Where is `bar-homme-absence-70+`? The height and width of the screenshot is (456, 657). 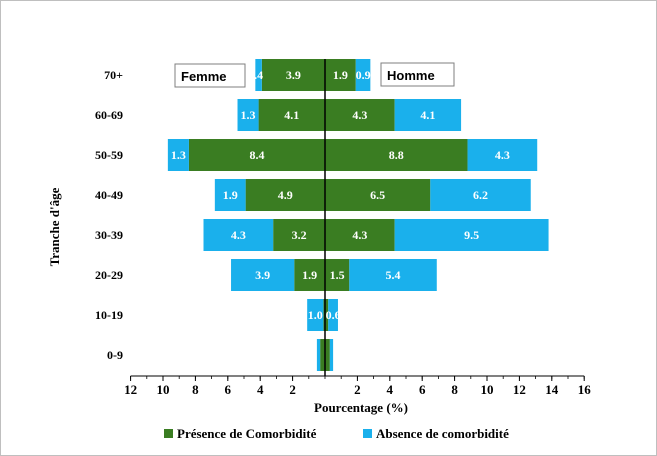
bar-homme-absence-70+ is located at coordinates (363, 75).